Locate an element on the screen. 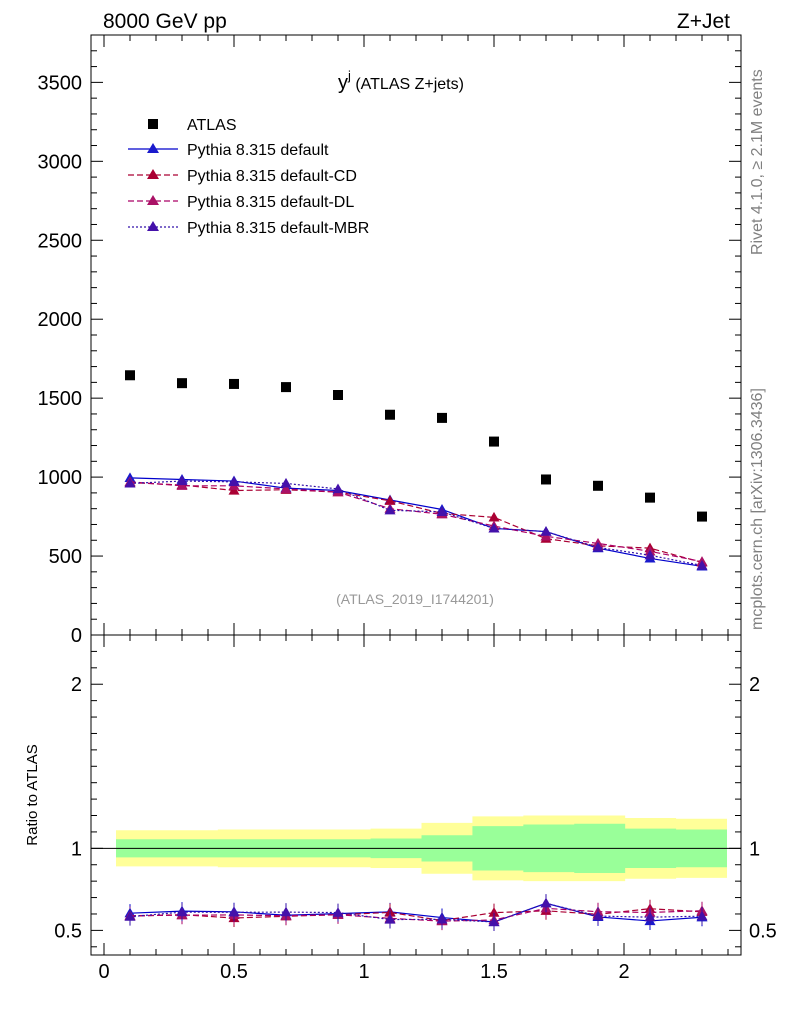 This screenshot has width=786, height=1024. ratio-y-tick-label-right: 2 is located at coordinates (754, 685).